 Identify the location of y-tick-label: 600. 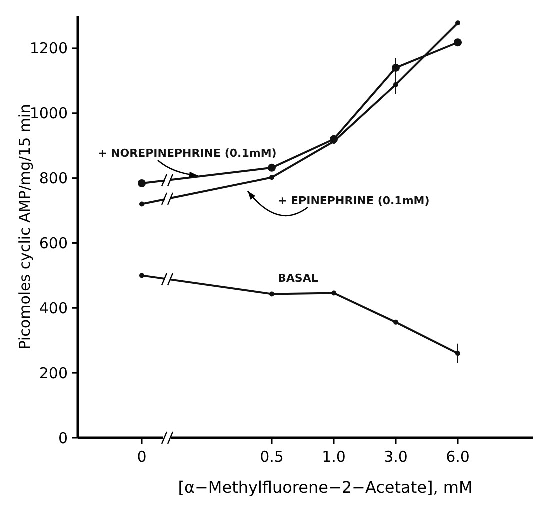
(53, 243).